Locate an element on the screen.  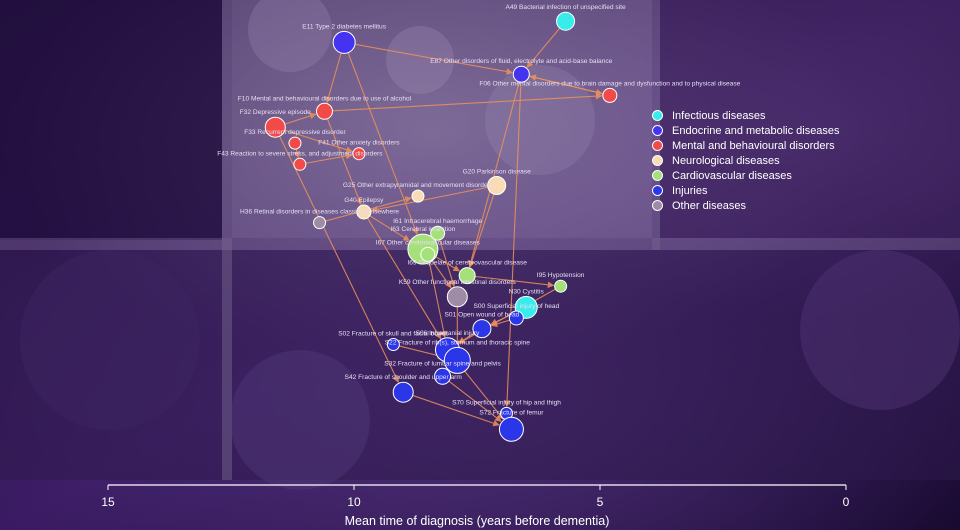
node-label-N30: N30 Cystitis is located at coordinates (527, 291).